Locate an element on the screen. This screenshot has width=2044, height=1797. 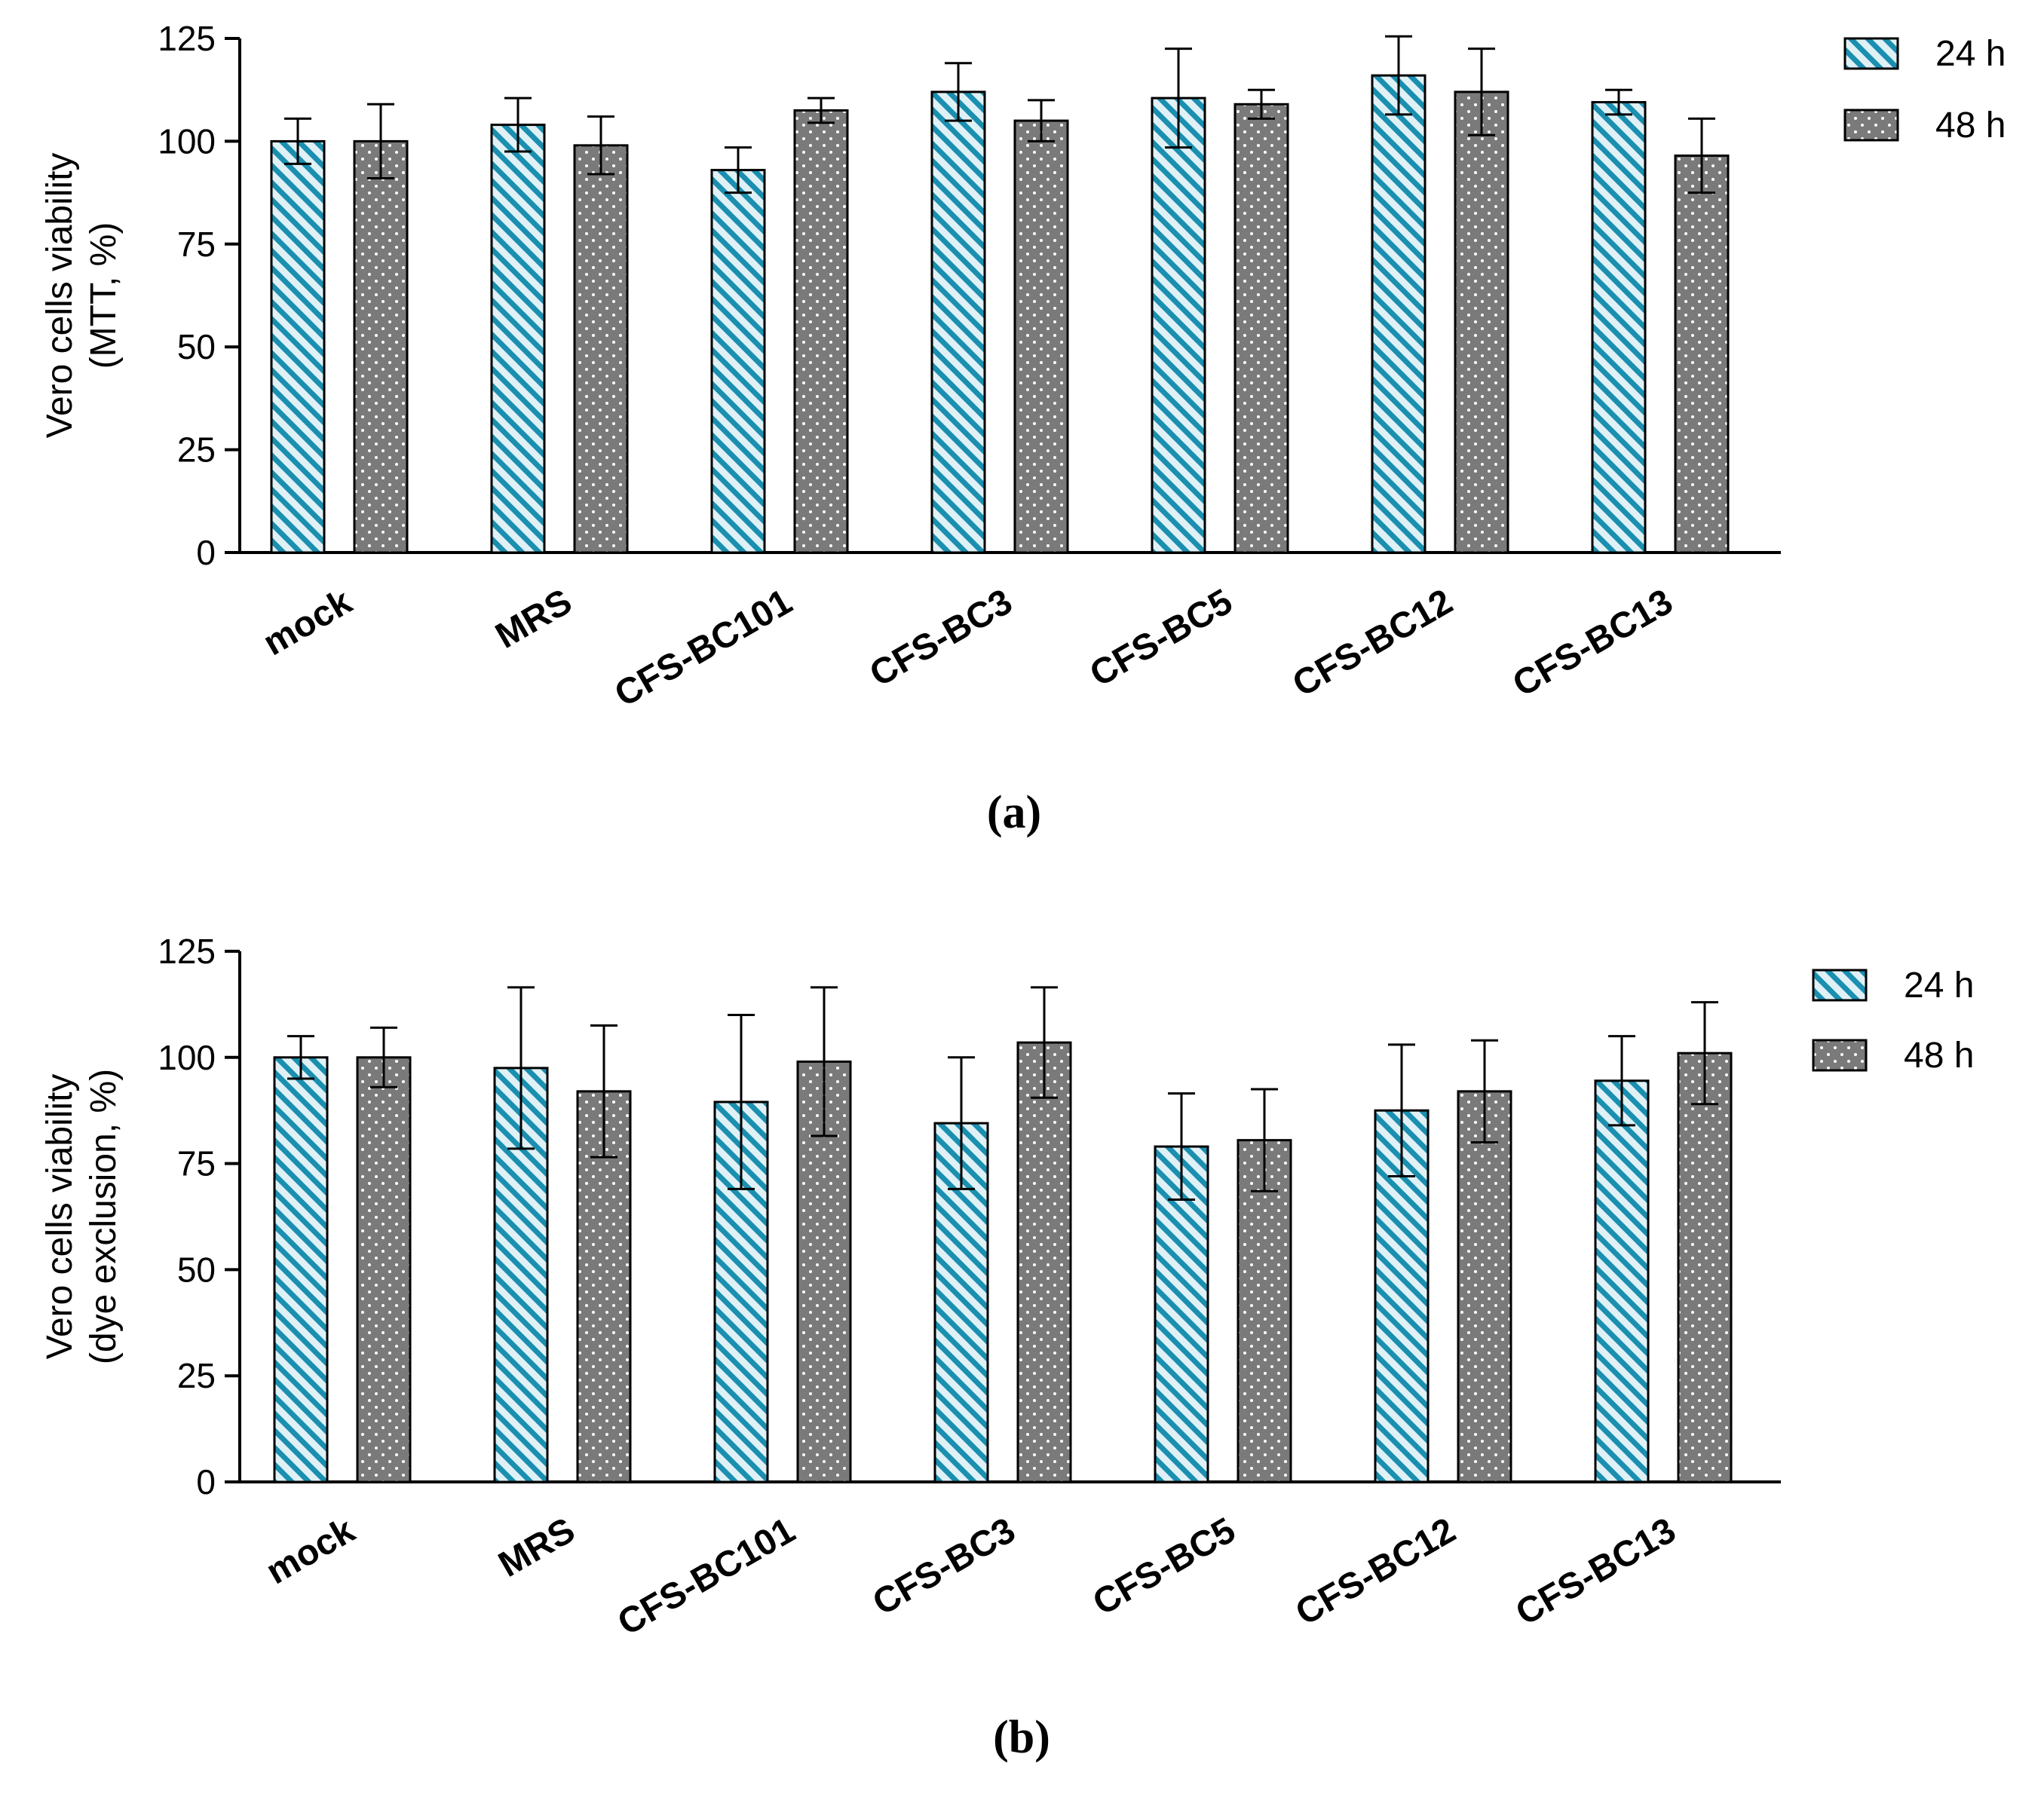
y-axis-title-line2: (dye exclusion, %) is located at coordinates (104, 1216).